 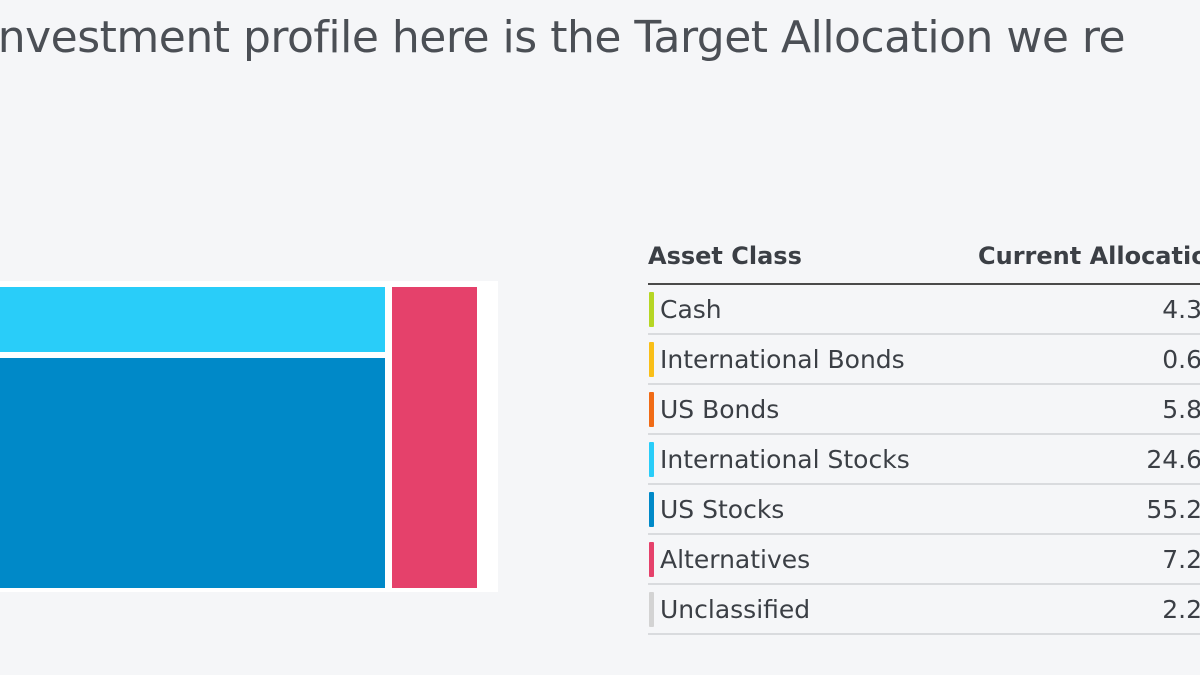 What do you see at coordinates (1080, 609) in the screenshot?
I see `current-allocation-value: 2.2` at bounding box center [1080, 609].